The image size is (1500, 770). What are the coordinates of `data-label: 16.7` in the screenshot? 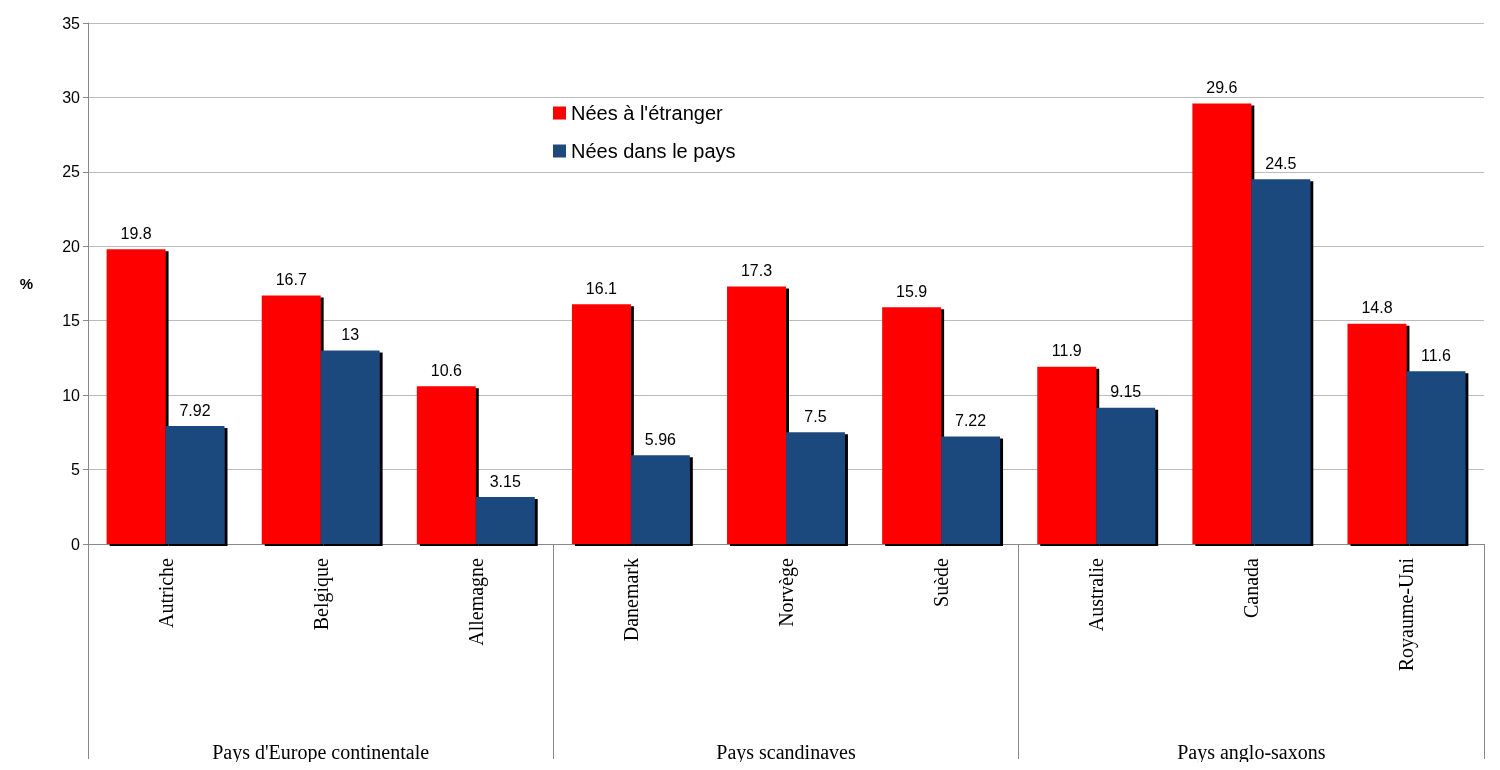 It's located at (291, 279).